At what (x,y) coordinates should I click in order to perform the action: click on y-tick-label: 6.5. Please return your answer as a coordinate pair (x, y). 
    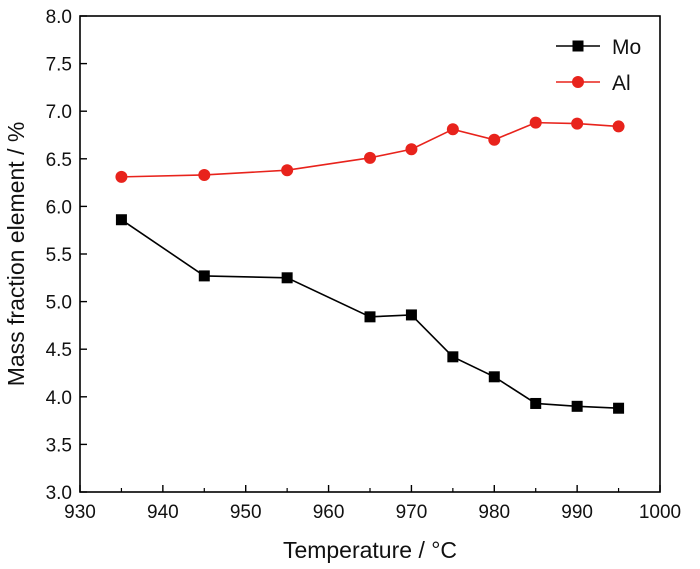
    Looking at the image, I should click on (59, 160).